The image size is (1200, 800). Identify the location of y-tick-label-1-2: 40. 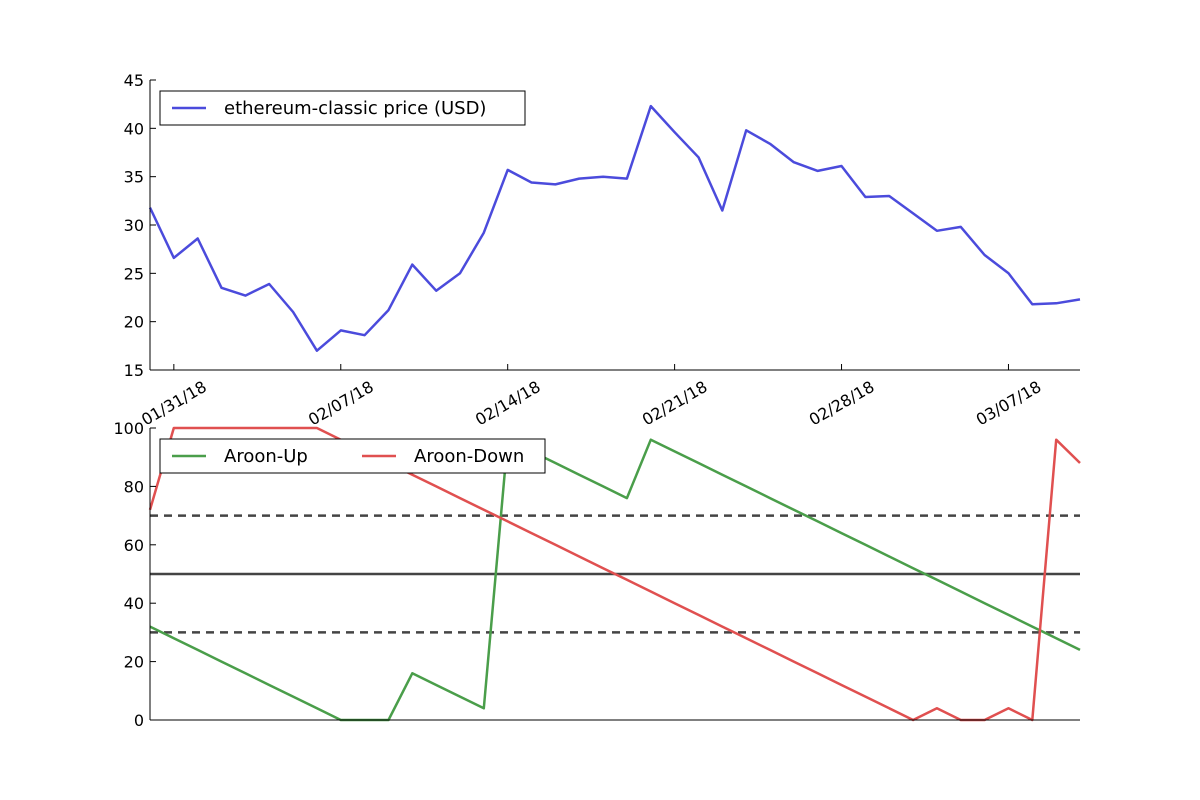
(134, 603).